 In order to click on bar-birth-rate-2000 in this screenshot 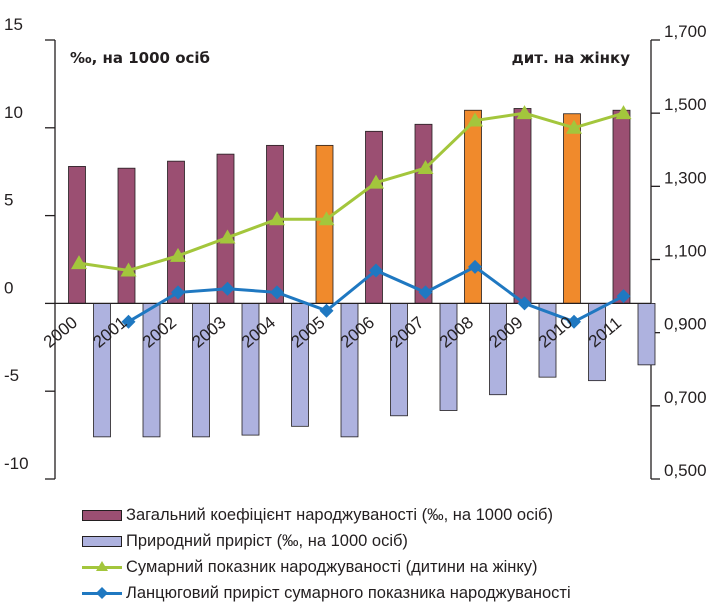, I will do `click(77, 235)`.